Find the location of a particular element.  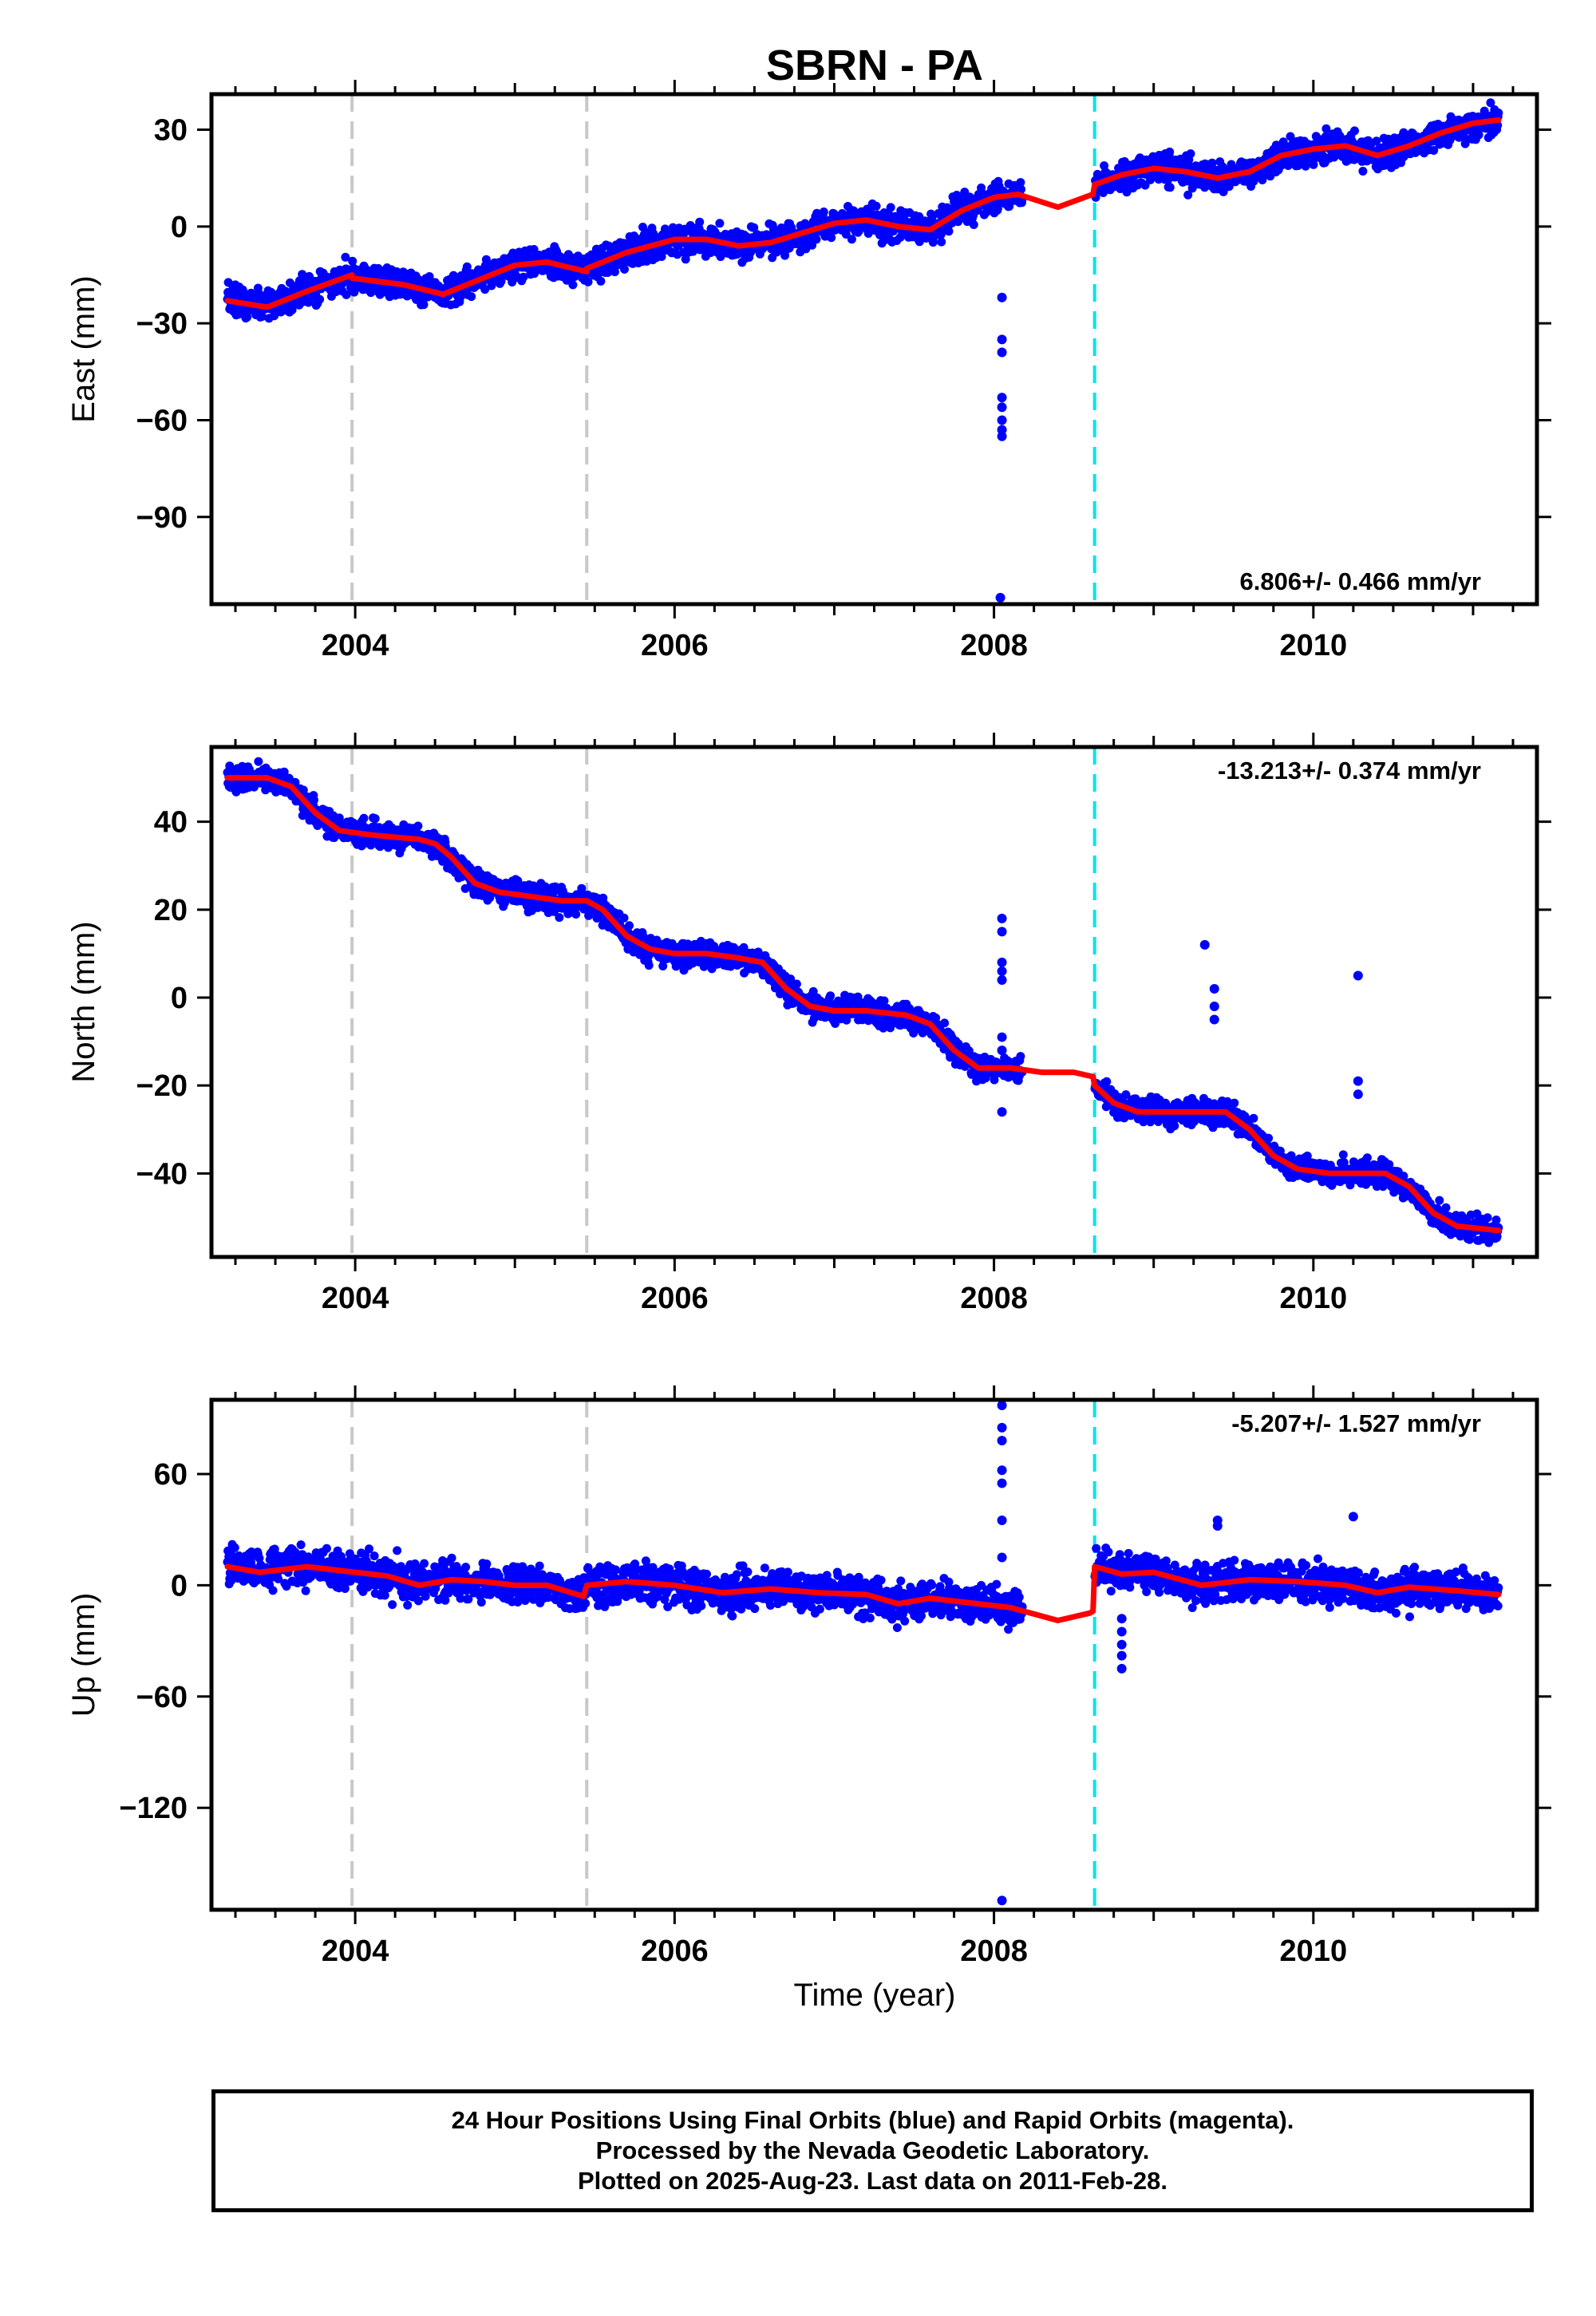

daily-positions-up is located at coordinates (863, 1586).